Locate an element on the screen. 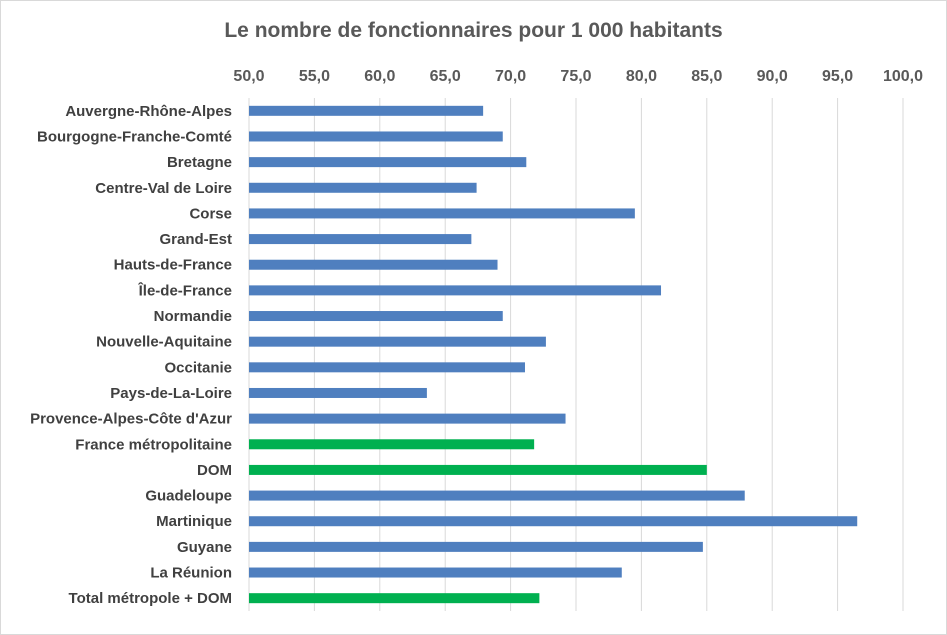  x-tick-label: 75,0 is located at coordinates (575, 76).